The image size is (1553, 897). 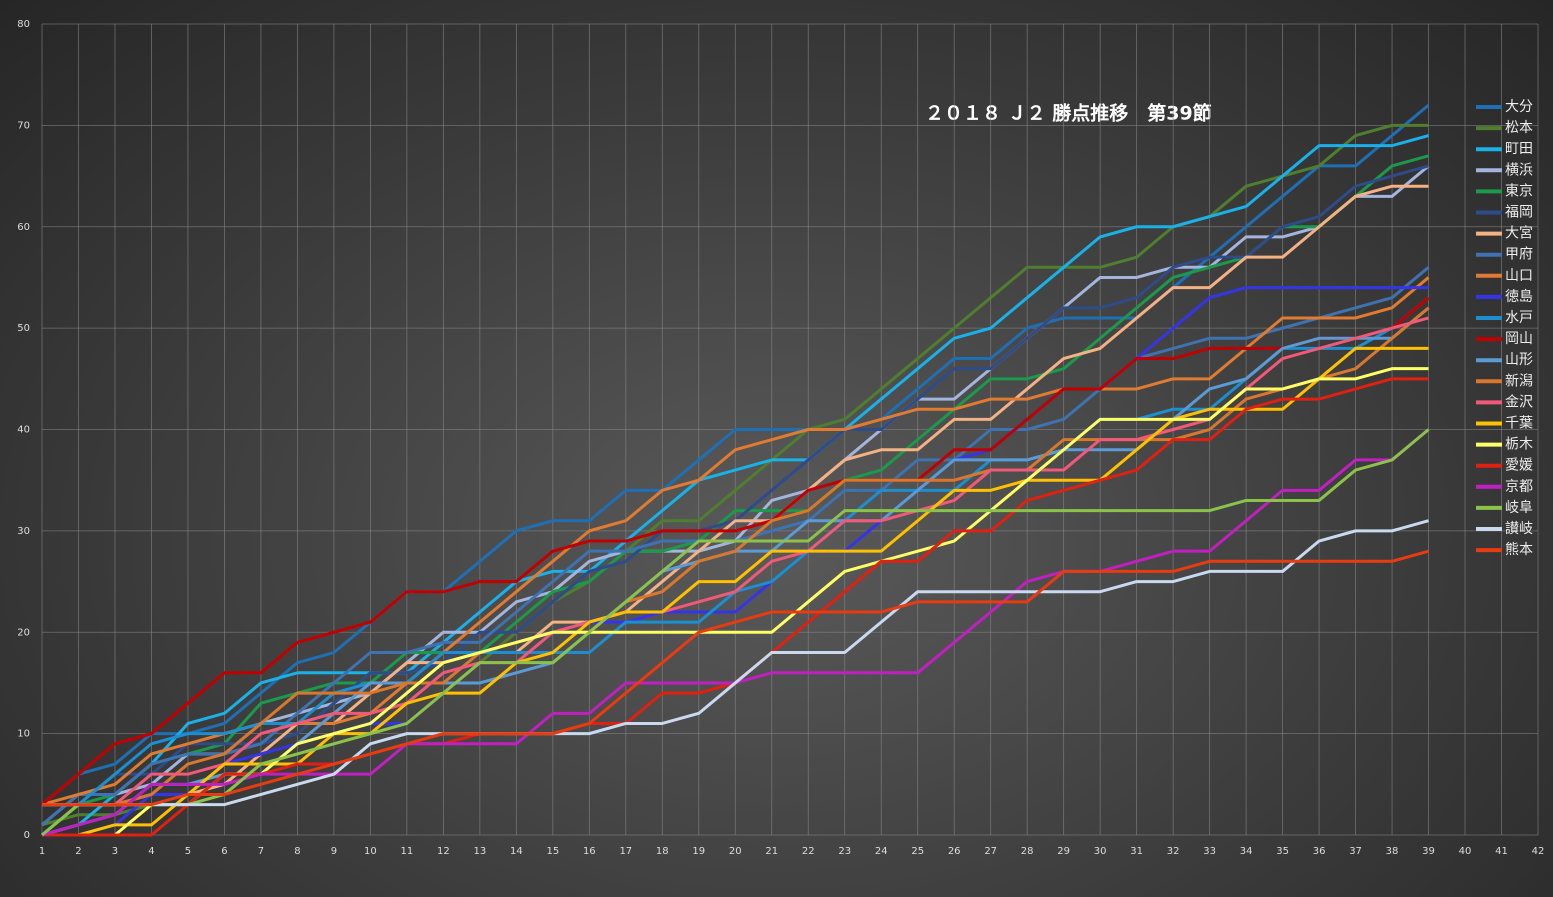 What do you see at coordinates (1501, 851) in the screenshot?
I see `x-tick-label: 41` at bounding box center [1501, 851].